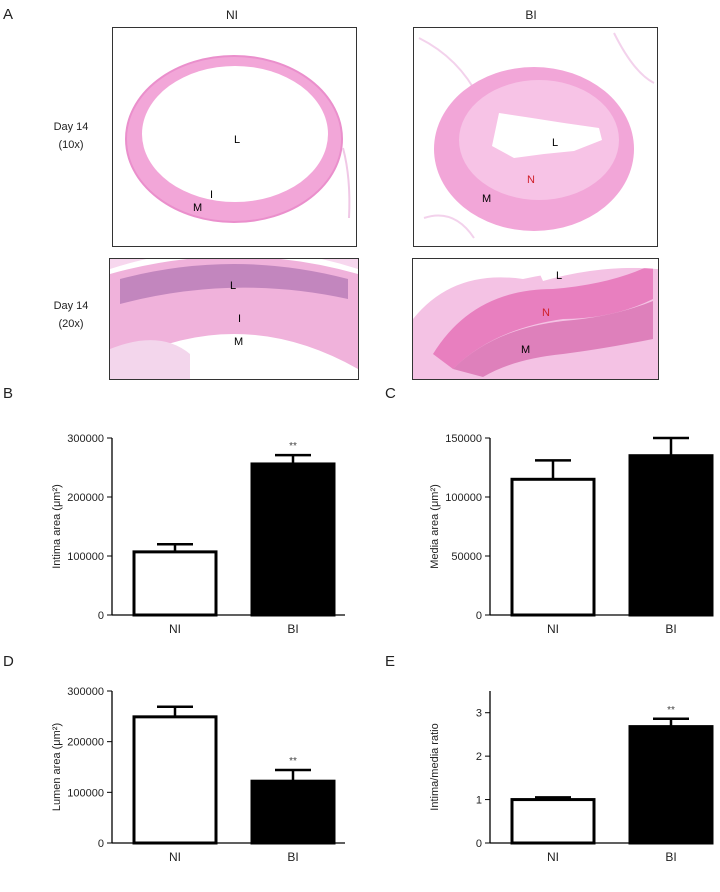 The height and width of the screenshot is (892, 720). What do you see at coordinates (239, 319) in the screenshot?
I see `label-intima-ni-20x: I` at bounding box center [239, 319].